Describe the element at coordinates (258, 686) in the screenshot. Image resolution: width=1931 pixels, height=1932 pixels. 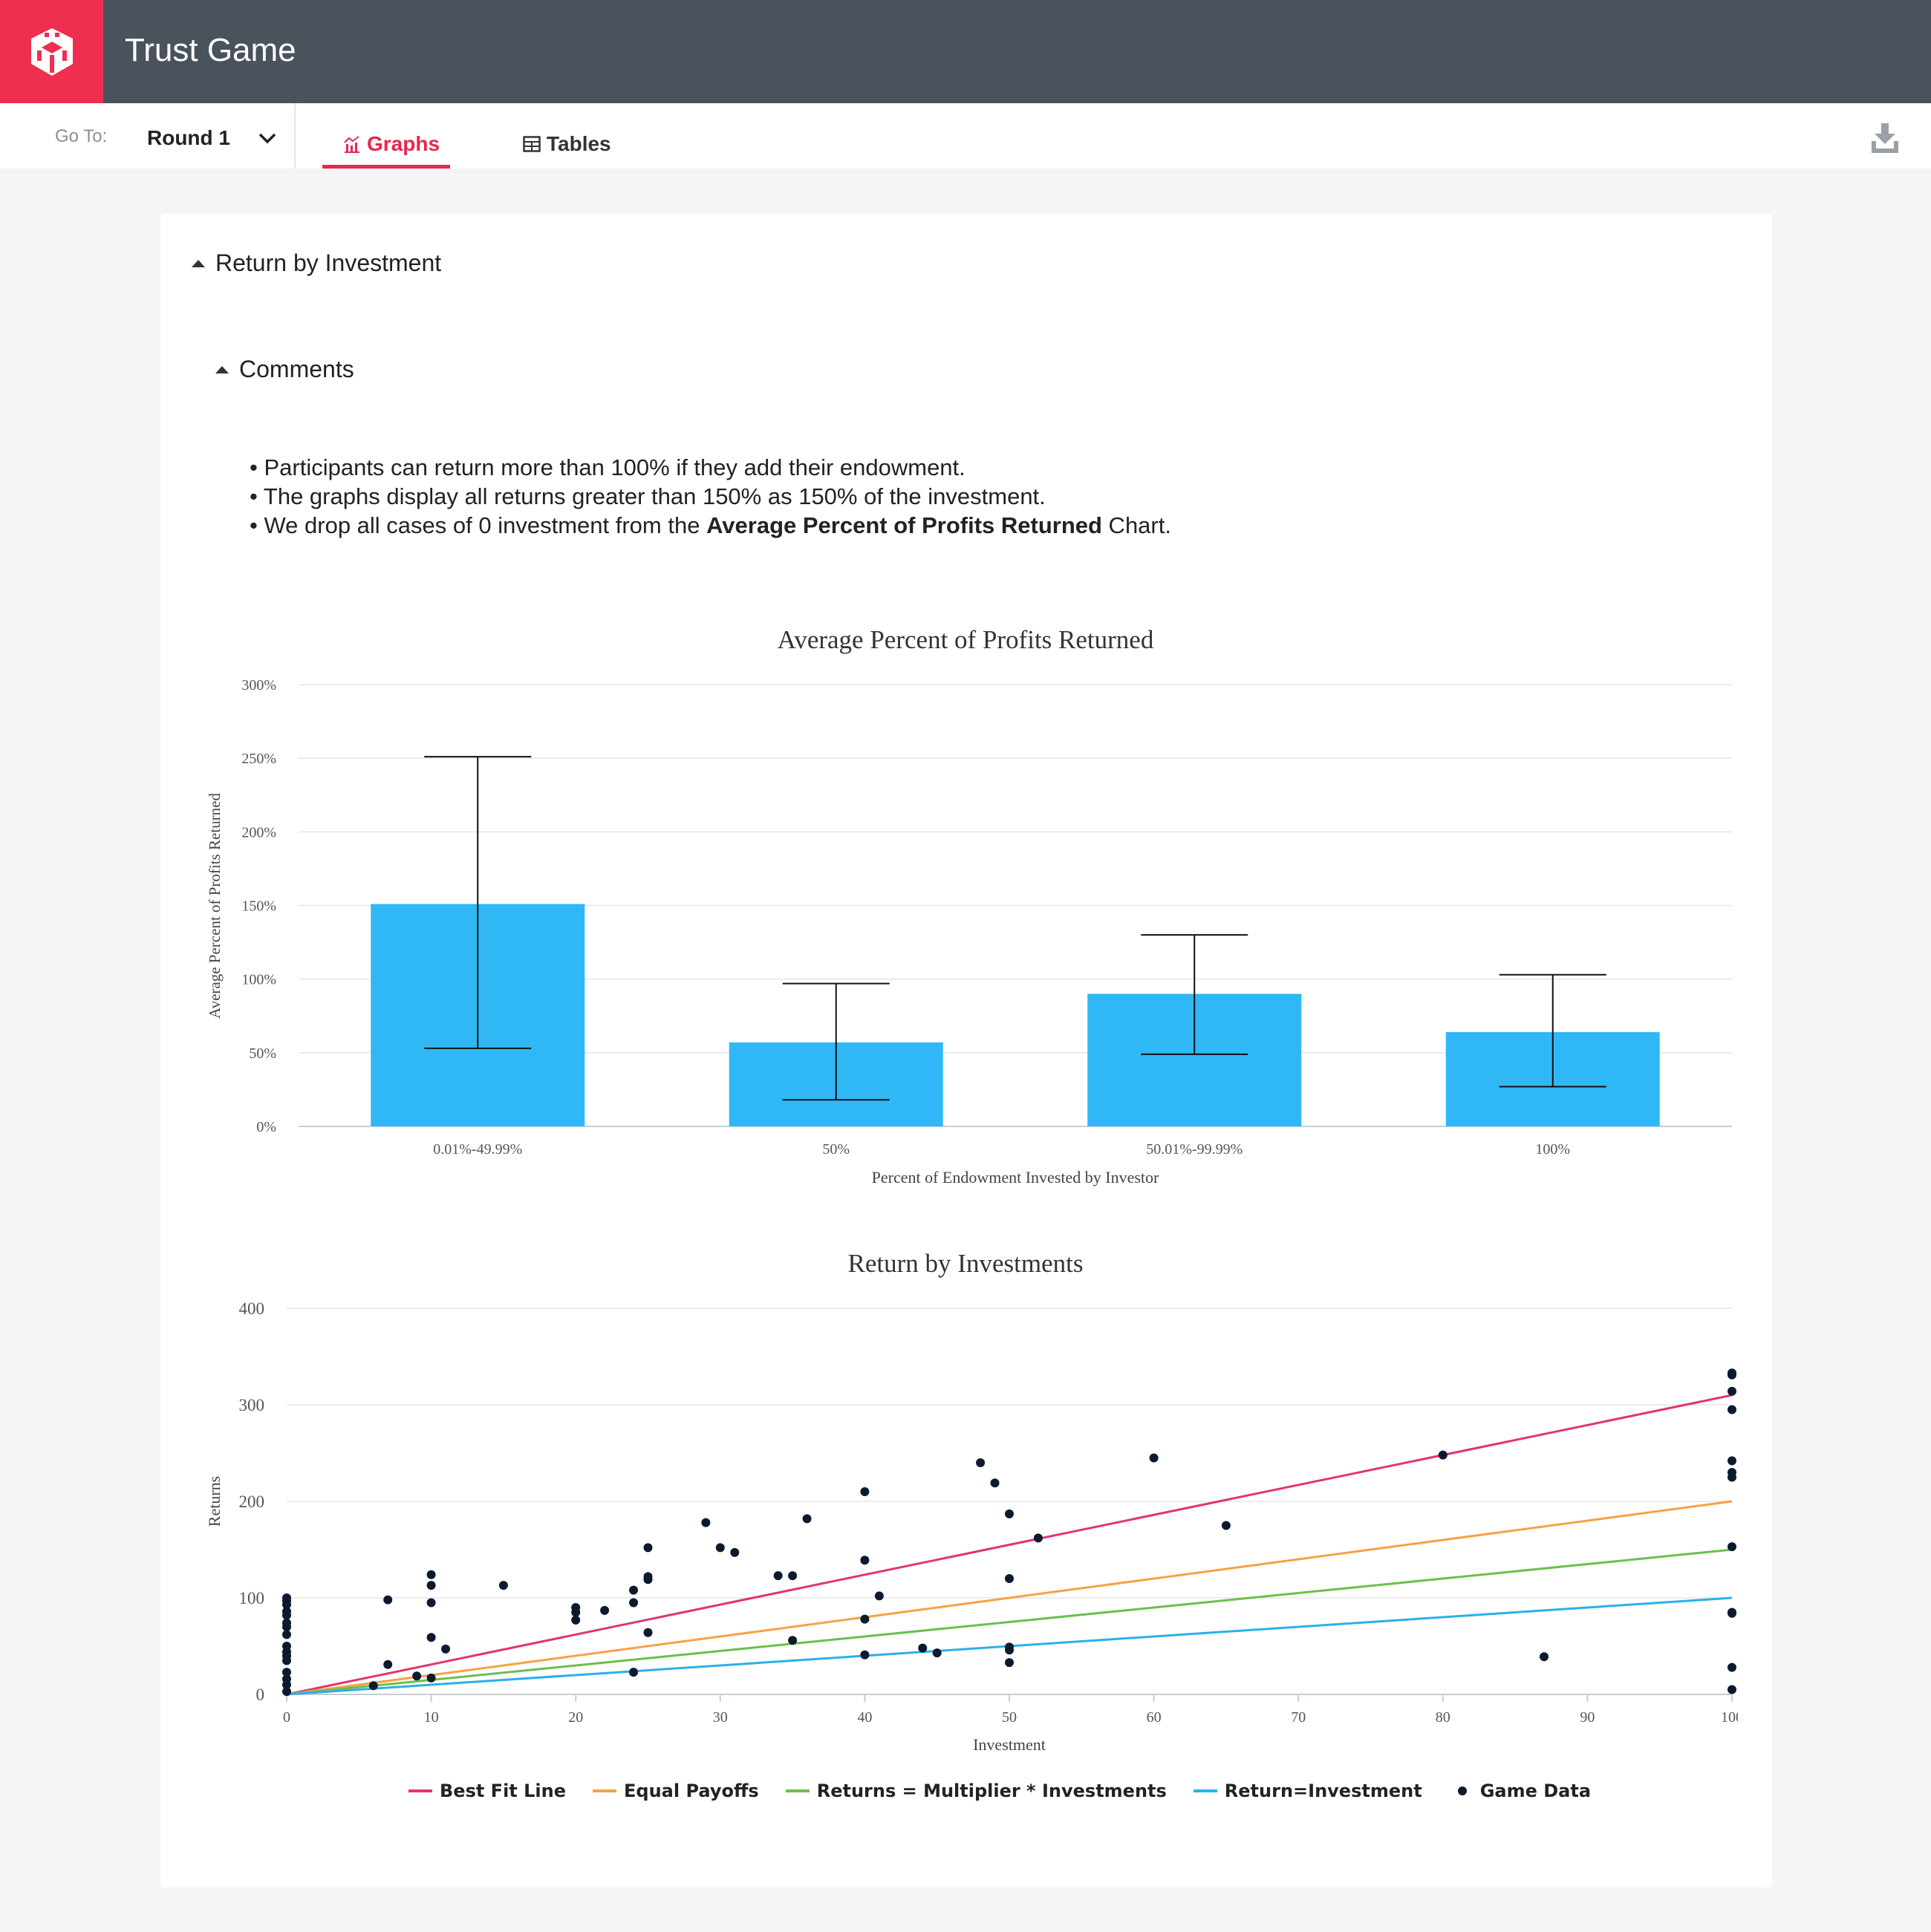
I see `y-tick-label: 300%` at that location.